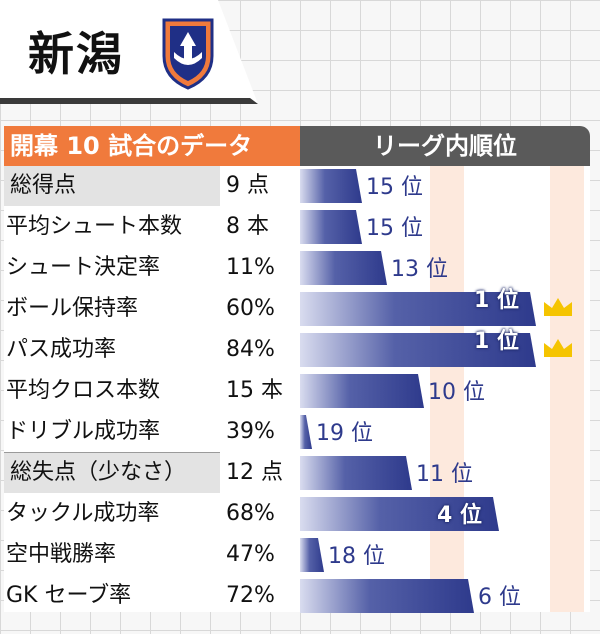 This screenshot has height=634, width=600. What do you see at coordinates (254, 390) in the screenshot?
I see `stat-value: 15 本` at bounding box center [254, 390].